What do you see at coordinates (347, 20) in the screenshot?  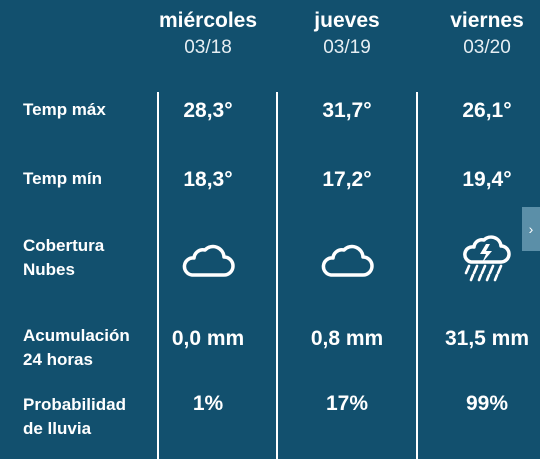 I see `day-name: jueves` at bounding box center [347, 20].